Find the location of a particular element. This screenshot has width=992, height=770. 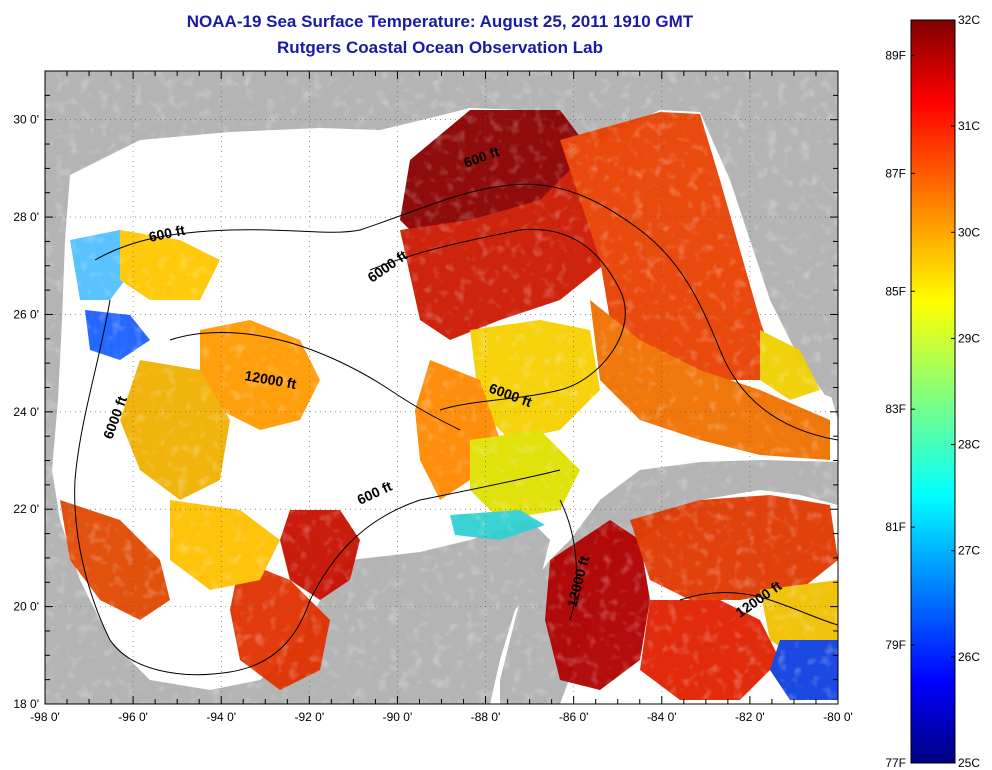

lon-tick-label: -80 0' is located at coordinates (838, 717).